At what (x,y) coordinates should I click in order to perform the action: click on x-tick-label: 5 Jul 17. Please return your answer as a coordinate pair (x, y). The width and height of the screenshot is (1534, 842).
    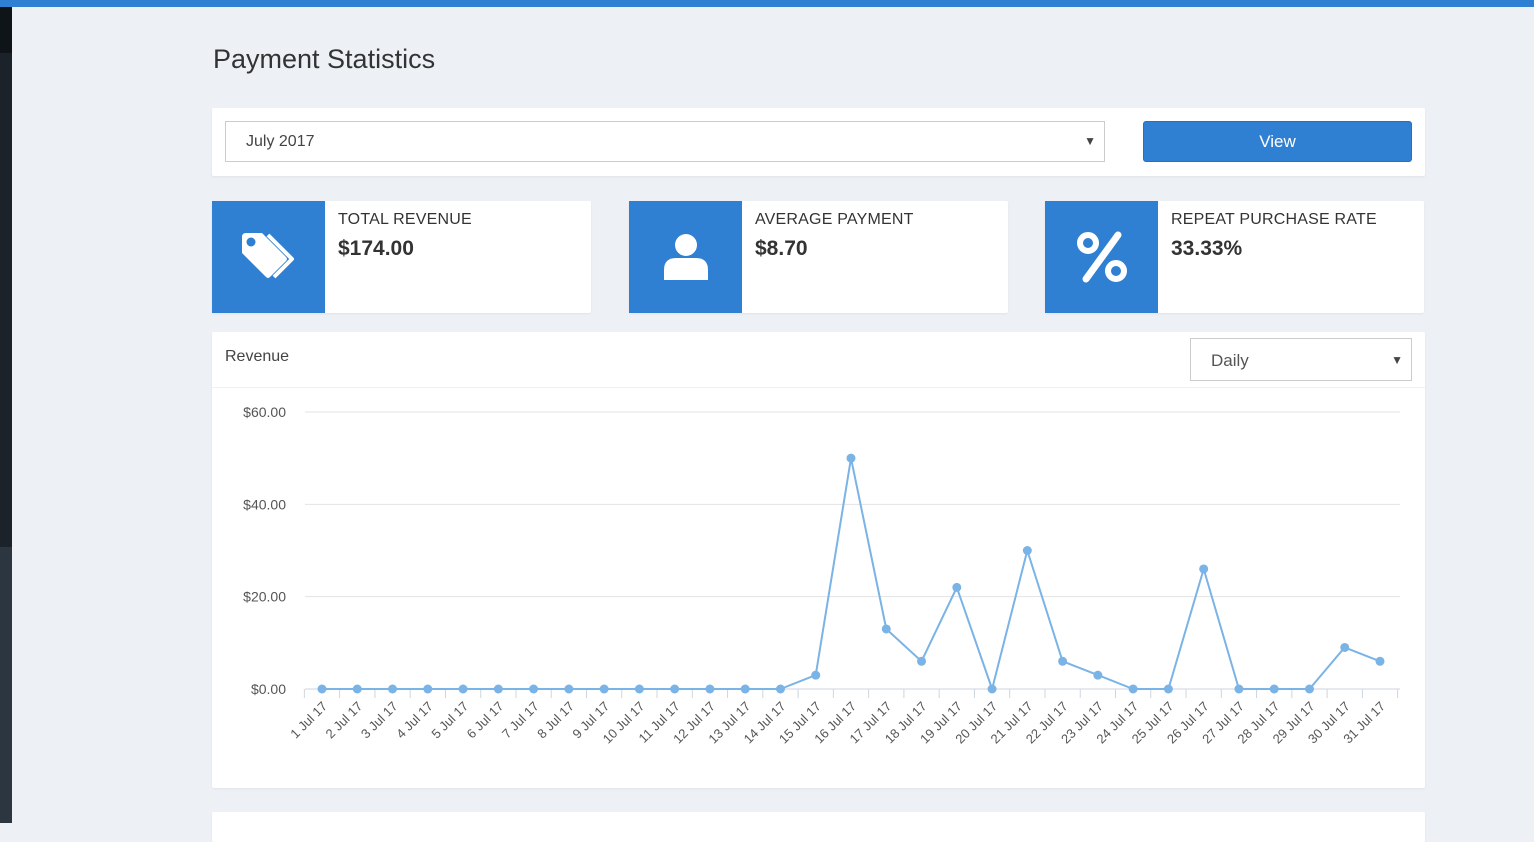
    Looking at the image, I should click on (449, 720).